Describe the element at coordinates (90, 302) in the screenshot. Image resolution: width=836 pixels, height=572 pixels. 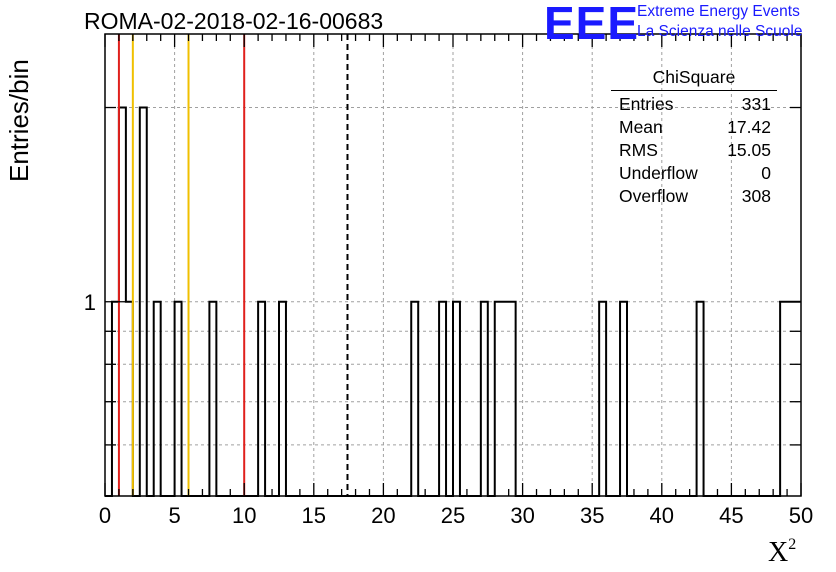
I see `y-tick-label: 1` at that location.